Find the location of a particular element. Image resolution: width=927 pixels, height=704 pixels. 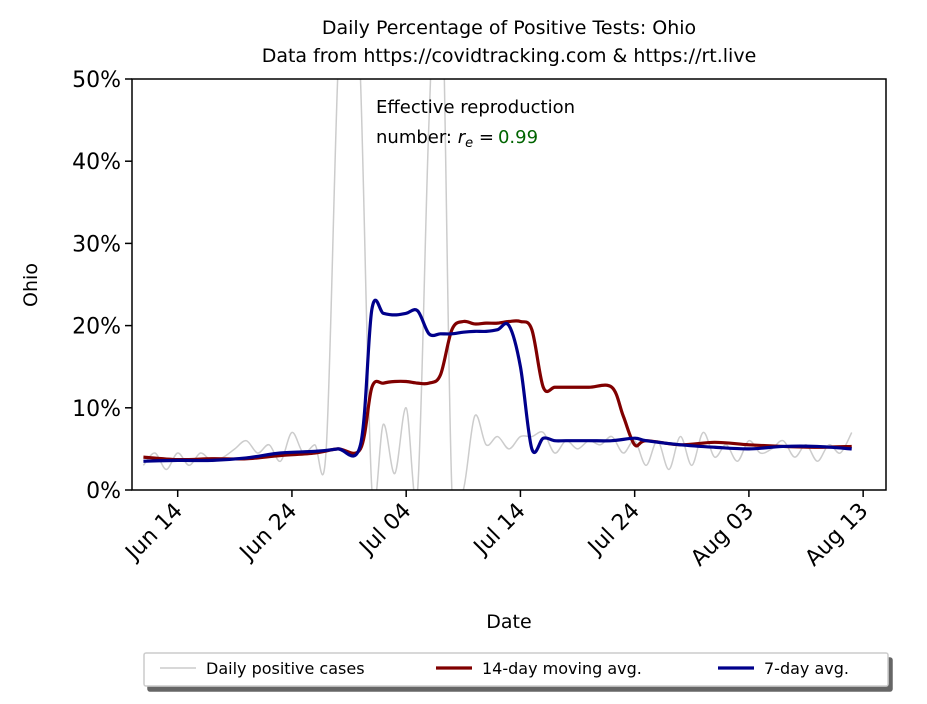

legend-box is located at coordinates (516, 669).